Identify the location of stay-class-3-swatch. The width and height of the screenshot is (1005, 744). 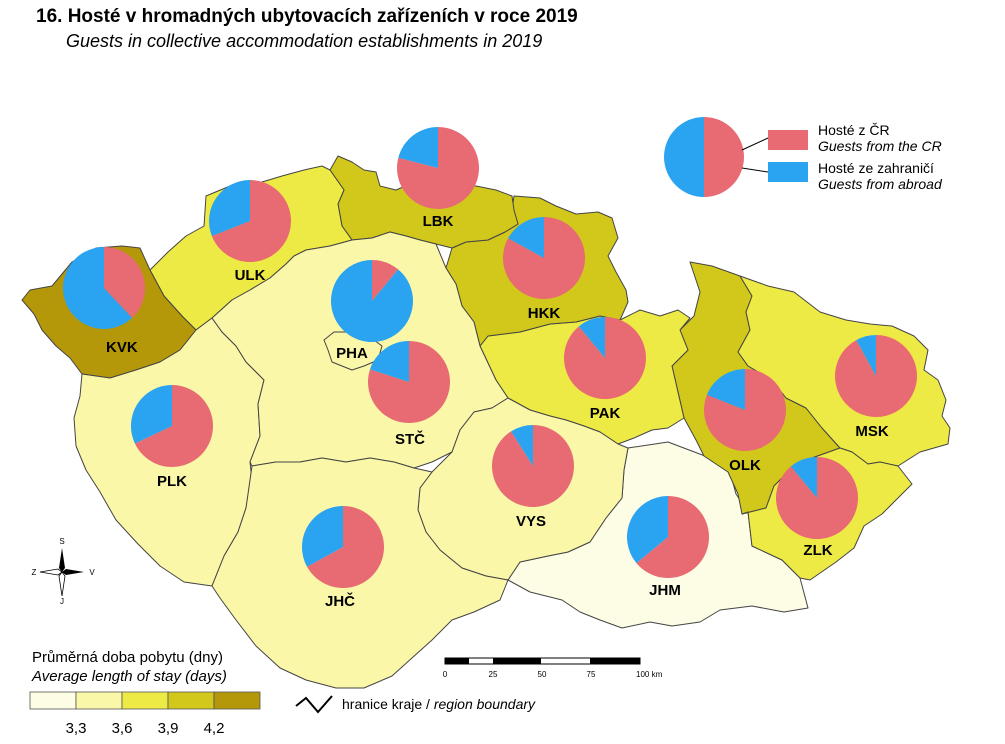
(145, 700).